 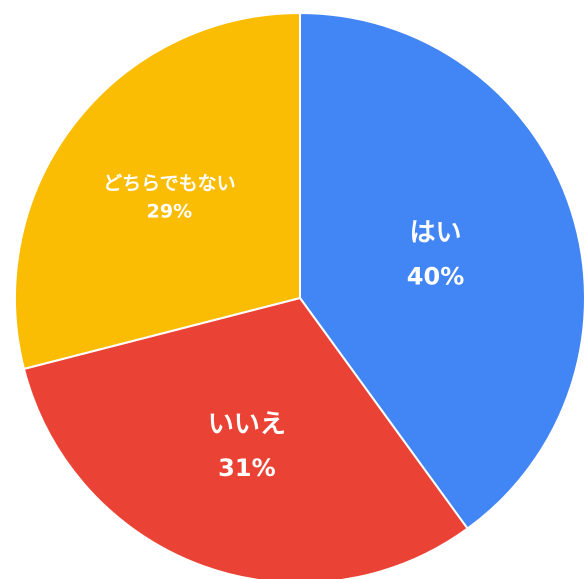 I want to click on slice-label: どちらでもない, so click(x=169, y=183).